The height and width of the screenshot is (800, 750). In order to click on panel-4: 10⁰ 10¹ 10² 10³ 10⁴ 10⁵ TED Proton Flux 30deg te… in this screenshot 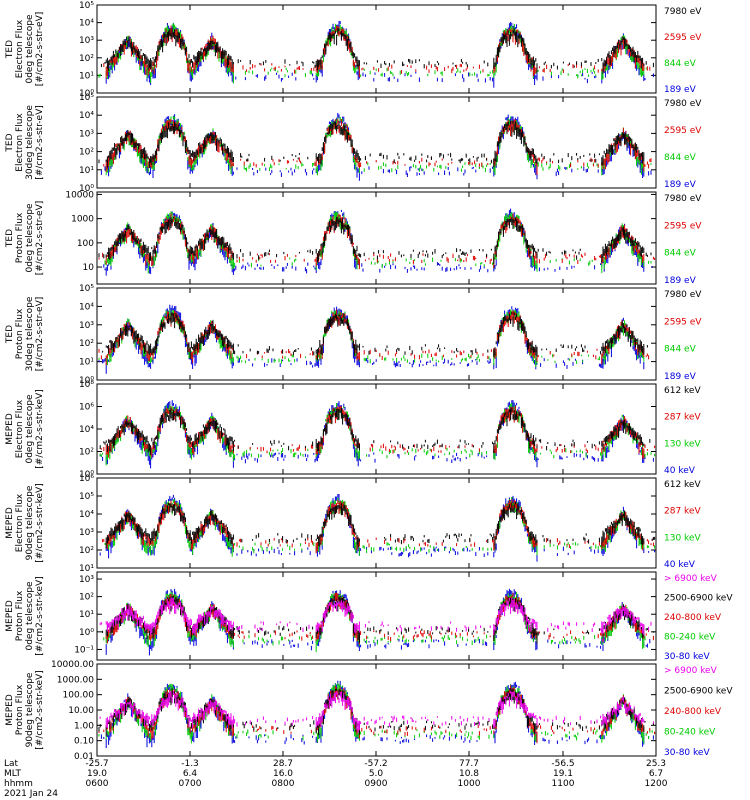, I will do `click(353, 335)`.